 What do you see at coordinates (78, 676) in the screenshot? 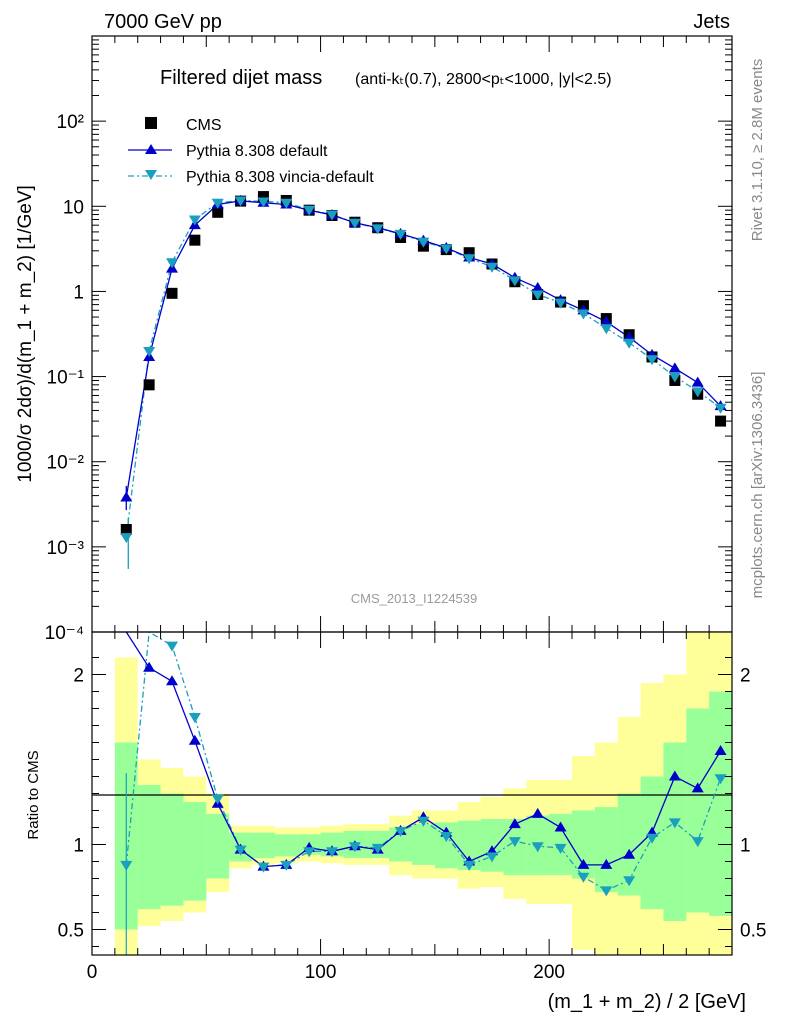
I see `ratio-y-tick-label: 2` at bounding box center [78, 676].